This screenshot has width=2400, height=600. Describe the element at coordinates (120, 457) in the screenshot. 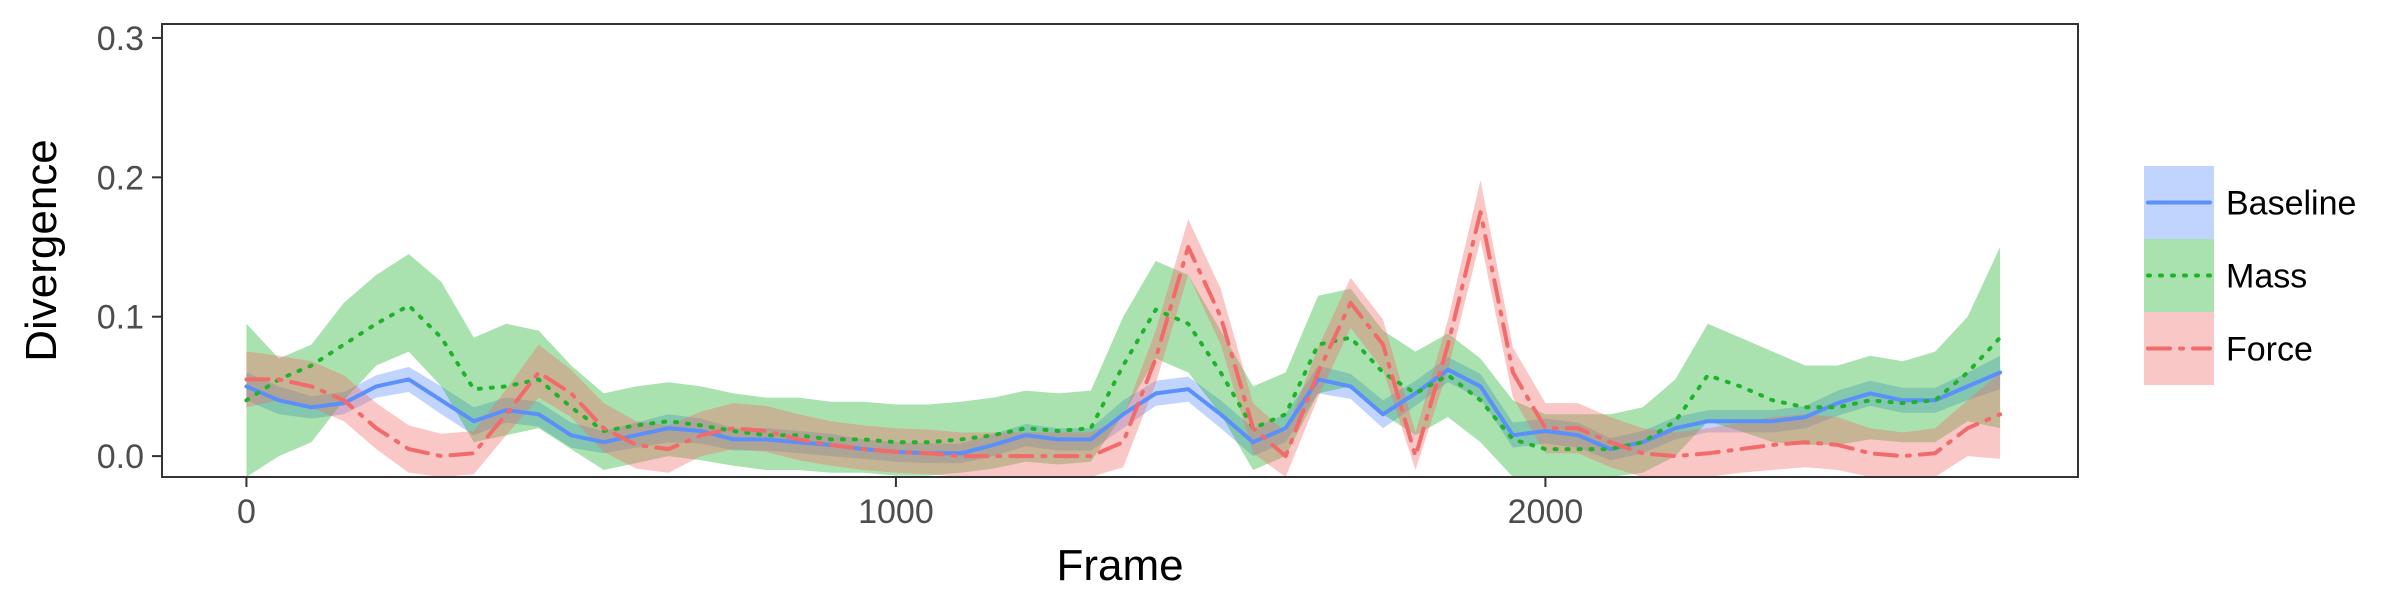

I see `y-tick-label: 0.0` at that location.